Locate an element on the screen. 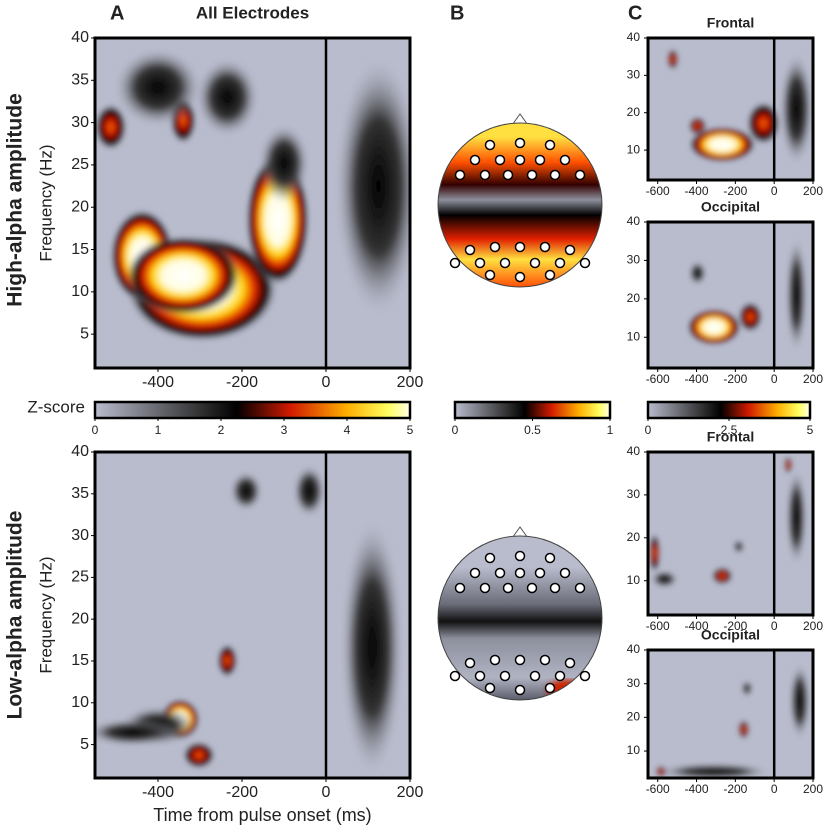  row-label: High-alpha amplitude is located at coordinates (15, 200).